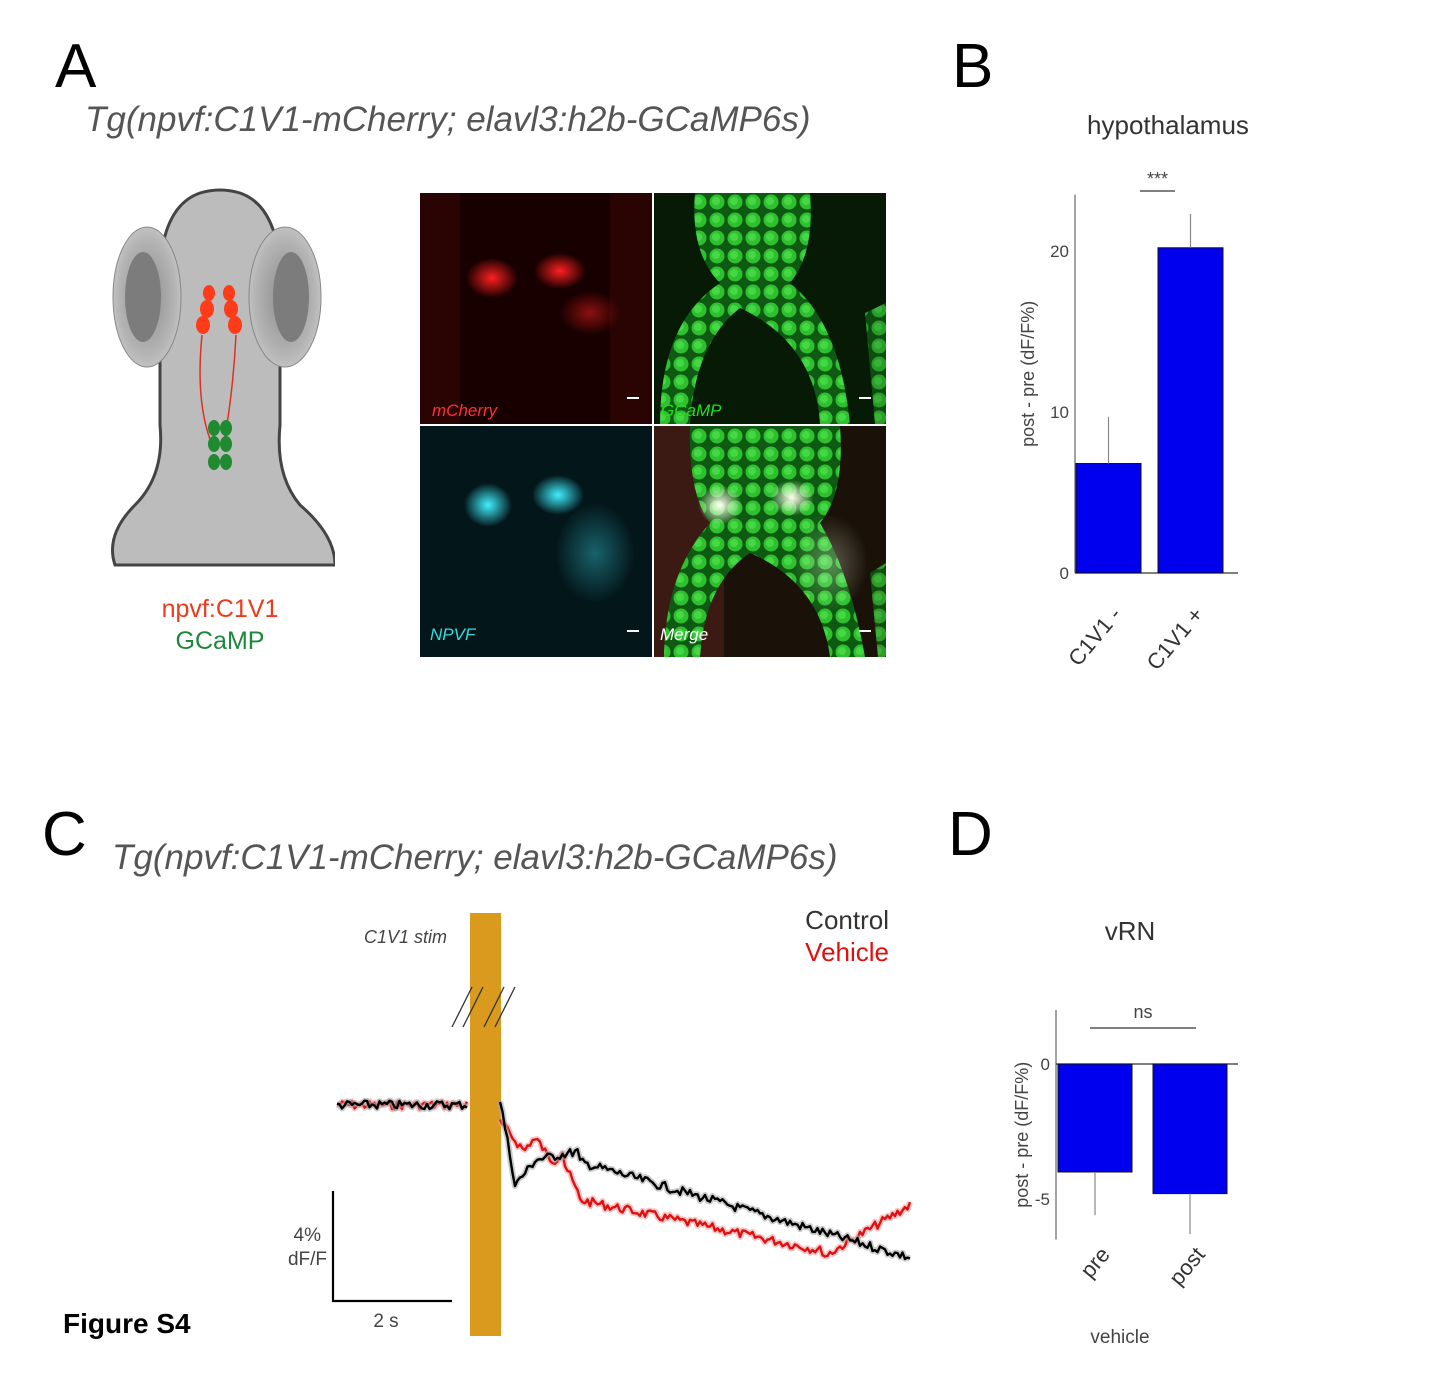 Image resolution: width=1430 pixels, height=1387 pixels. What do you see at coordinates (219, 309) in the screenshot?
I see `npvf-neurons` at bounding box center [219, 309].